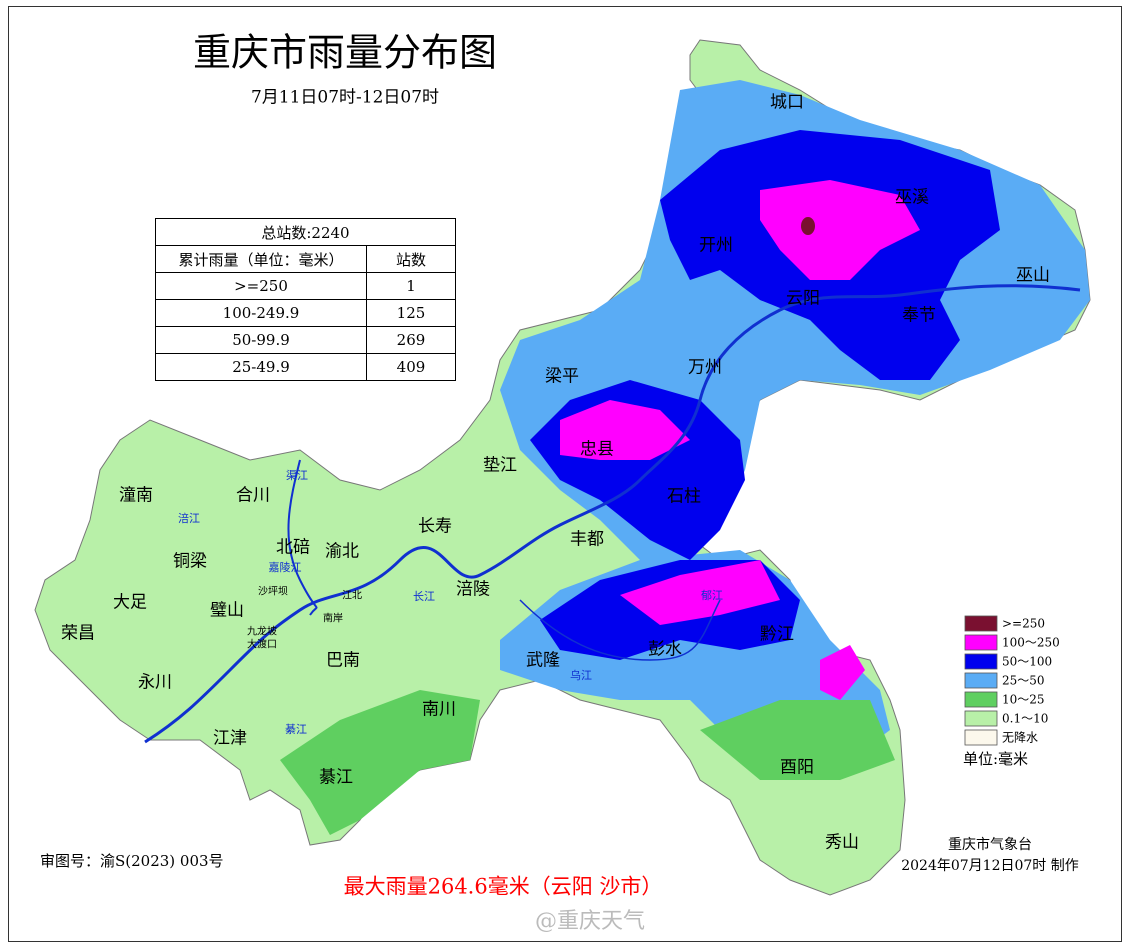  I want to click on place-label: 黔江, so click(777, 635).